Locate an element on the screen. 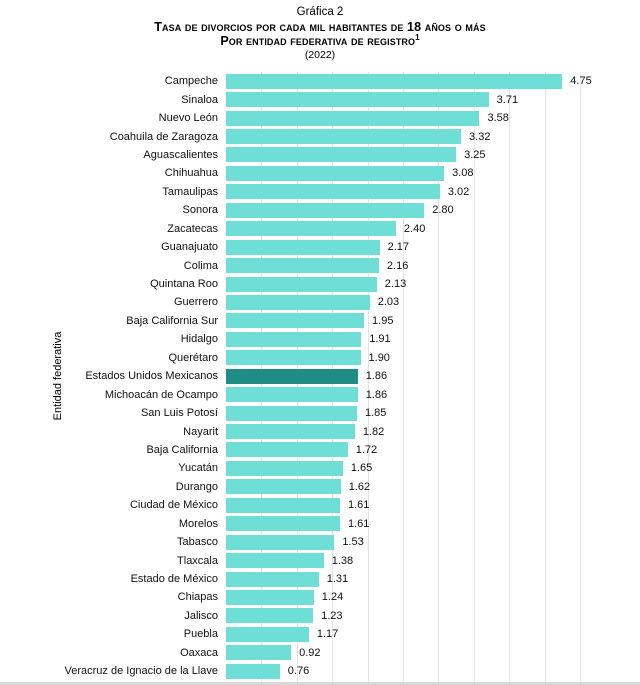 The height and width of the screenshot is (685, 640). category-label: Aguascalientes is located at coordinates (180, 154).